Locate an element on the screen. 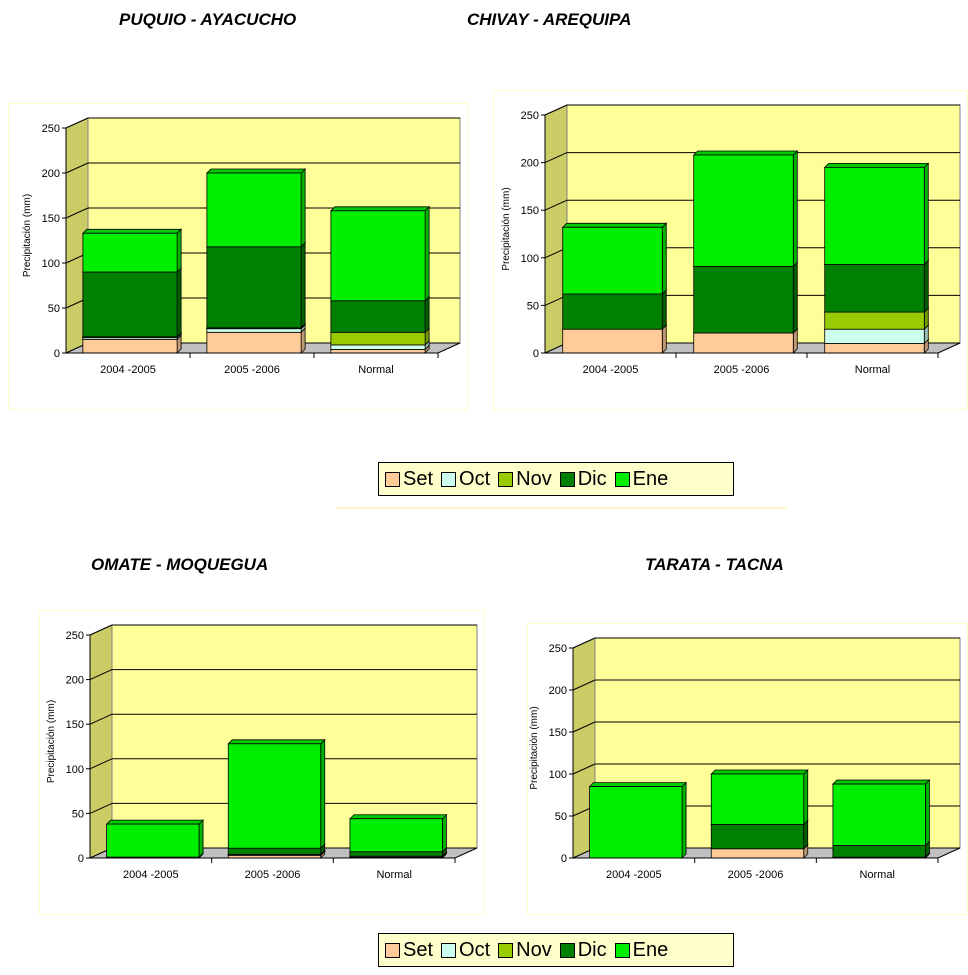 Image resolution: width=968 pixels, height=975 pixels. bar-segment-dic is located at coordinates (614, 310).